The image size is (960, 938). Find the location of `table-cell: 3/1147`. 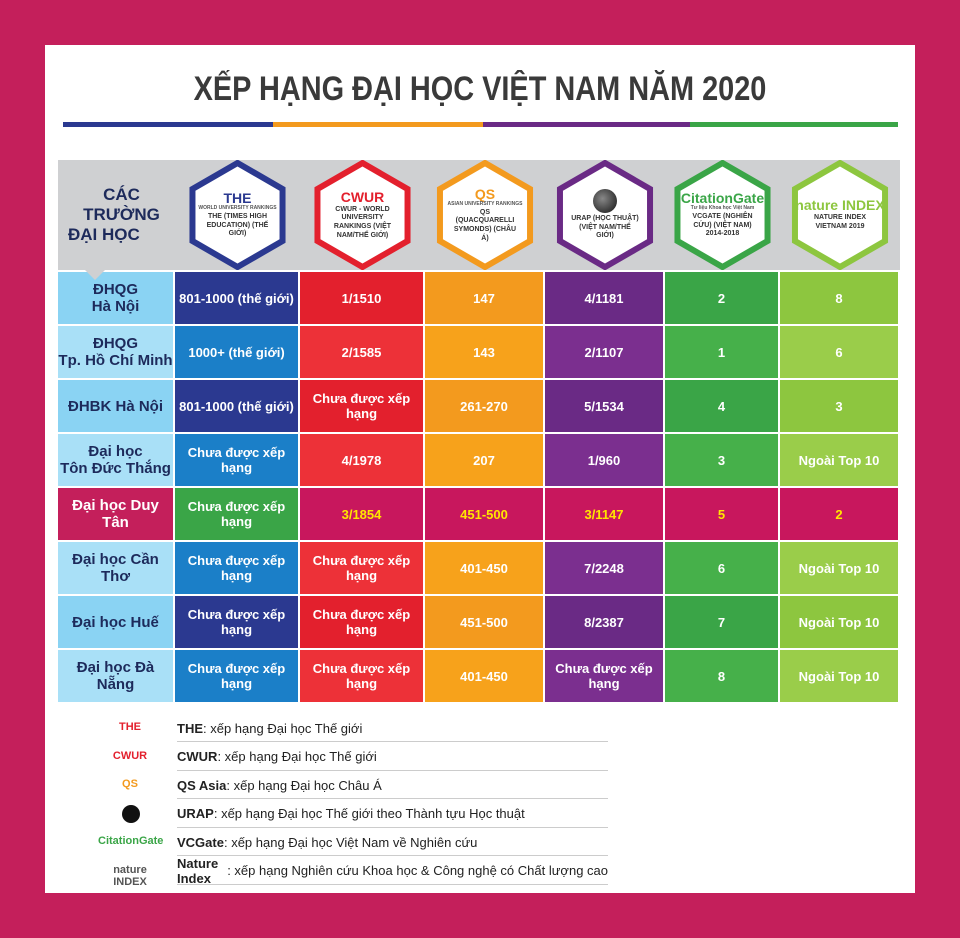

table-cell: 3/1147 is located at coordinates (604, 514).